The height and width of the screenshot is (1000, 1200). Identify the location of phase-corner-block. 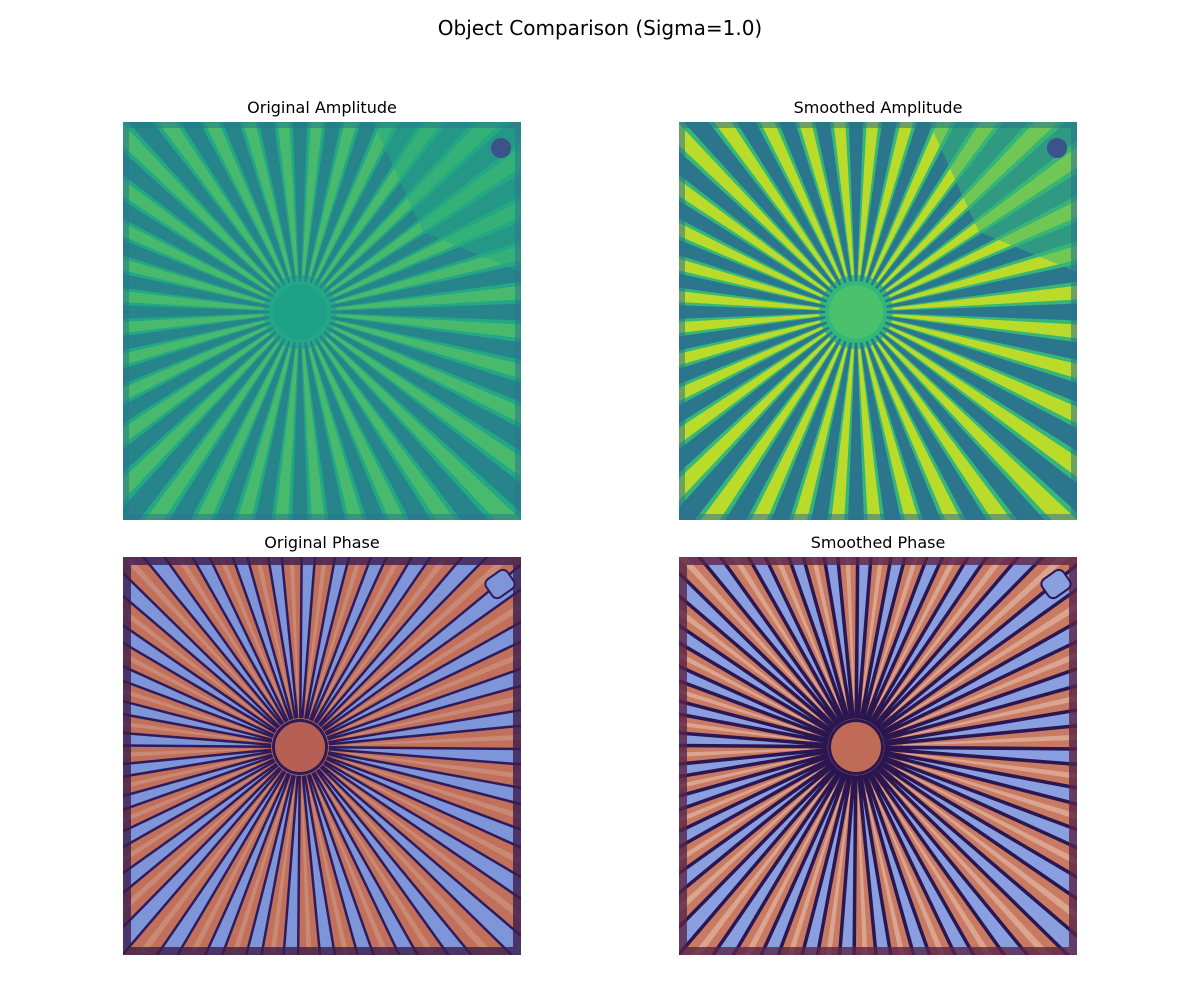
(500, 584).